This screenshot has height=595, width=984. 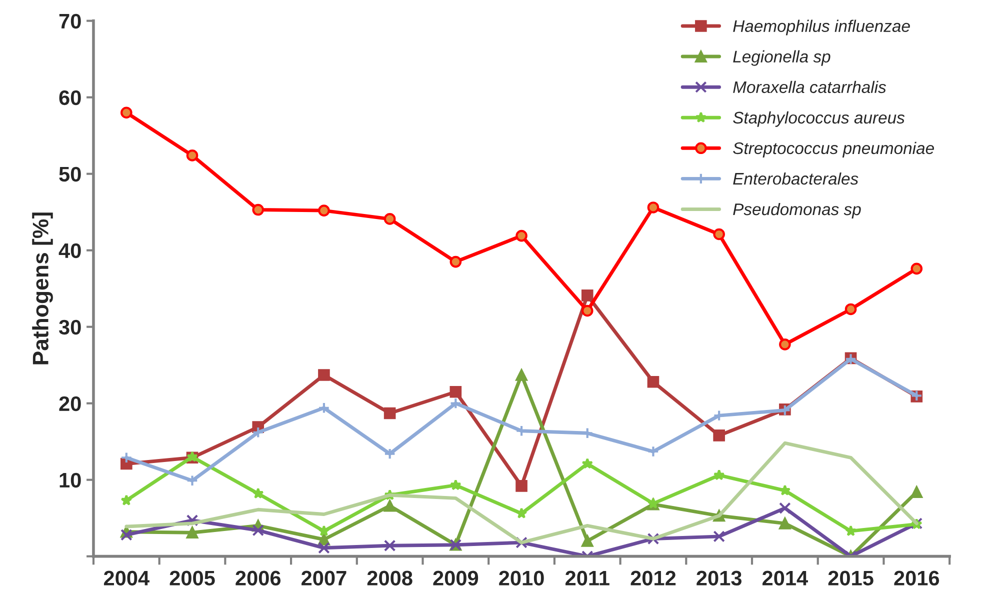 I want to click on x-tick-label: 2011, so click(x=587, y=578).